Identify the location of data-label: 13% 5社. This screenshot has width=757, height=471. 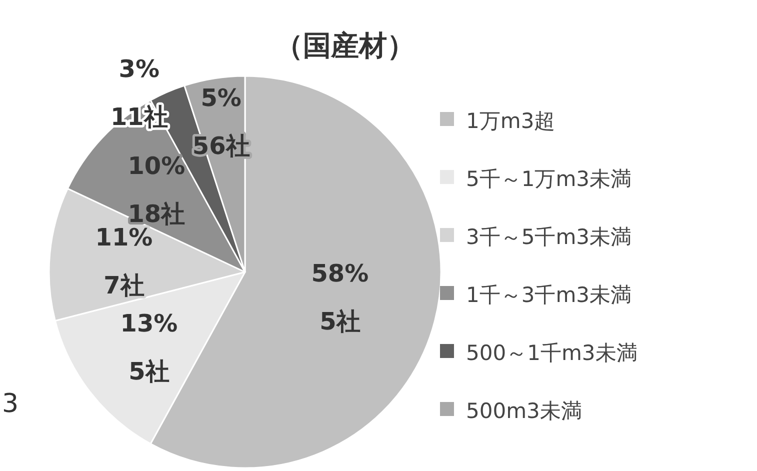
(149, 347).